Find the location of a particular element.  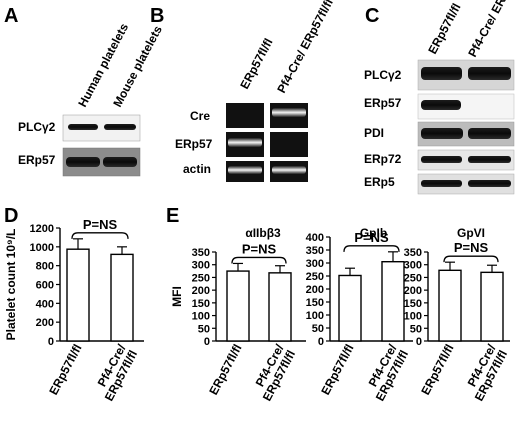

chart-title: GpVI is located at coordinates (471, 233).